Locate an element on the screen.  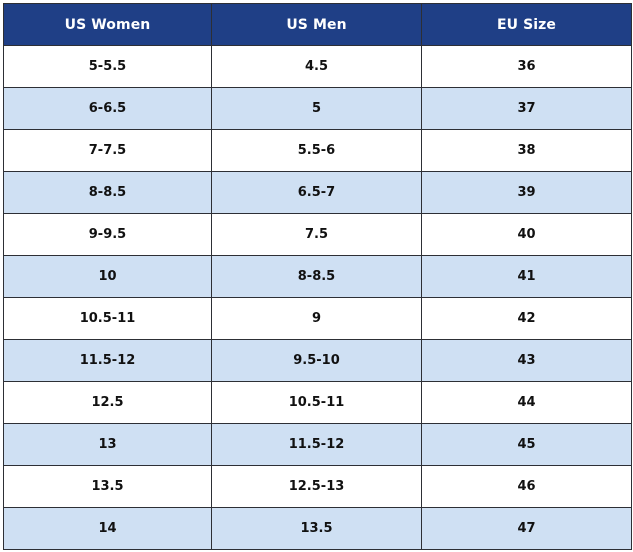
cell-us-men: 12.5-13 is located at coordinates (316, 486).